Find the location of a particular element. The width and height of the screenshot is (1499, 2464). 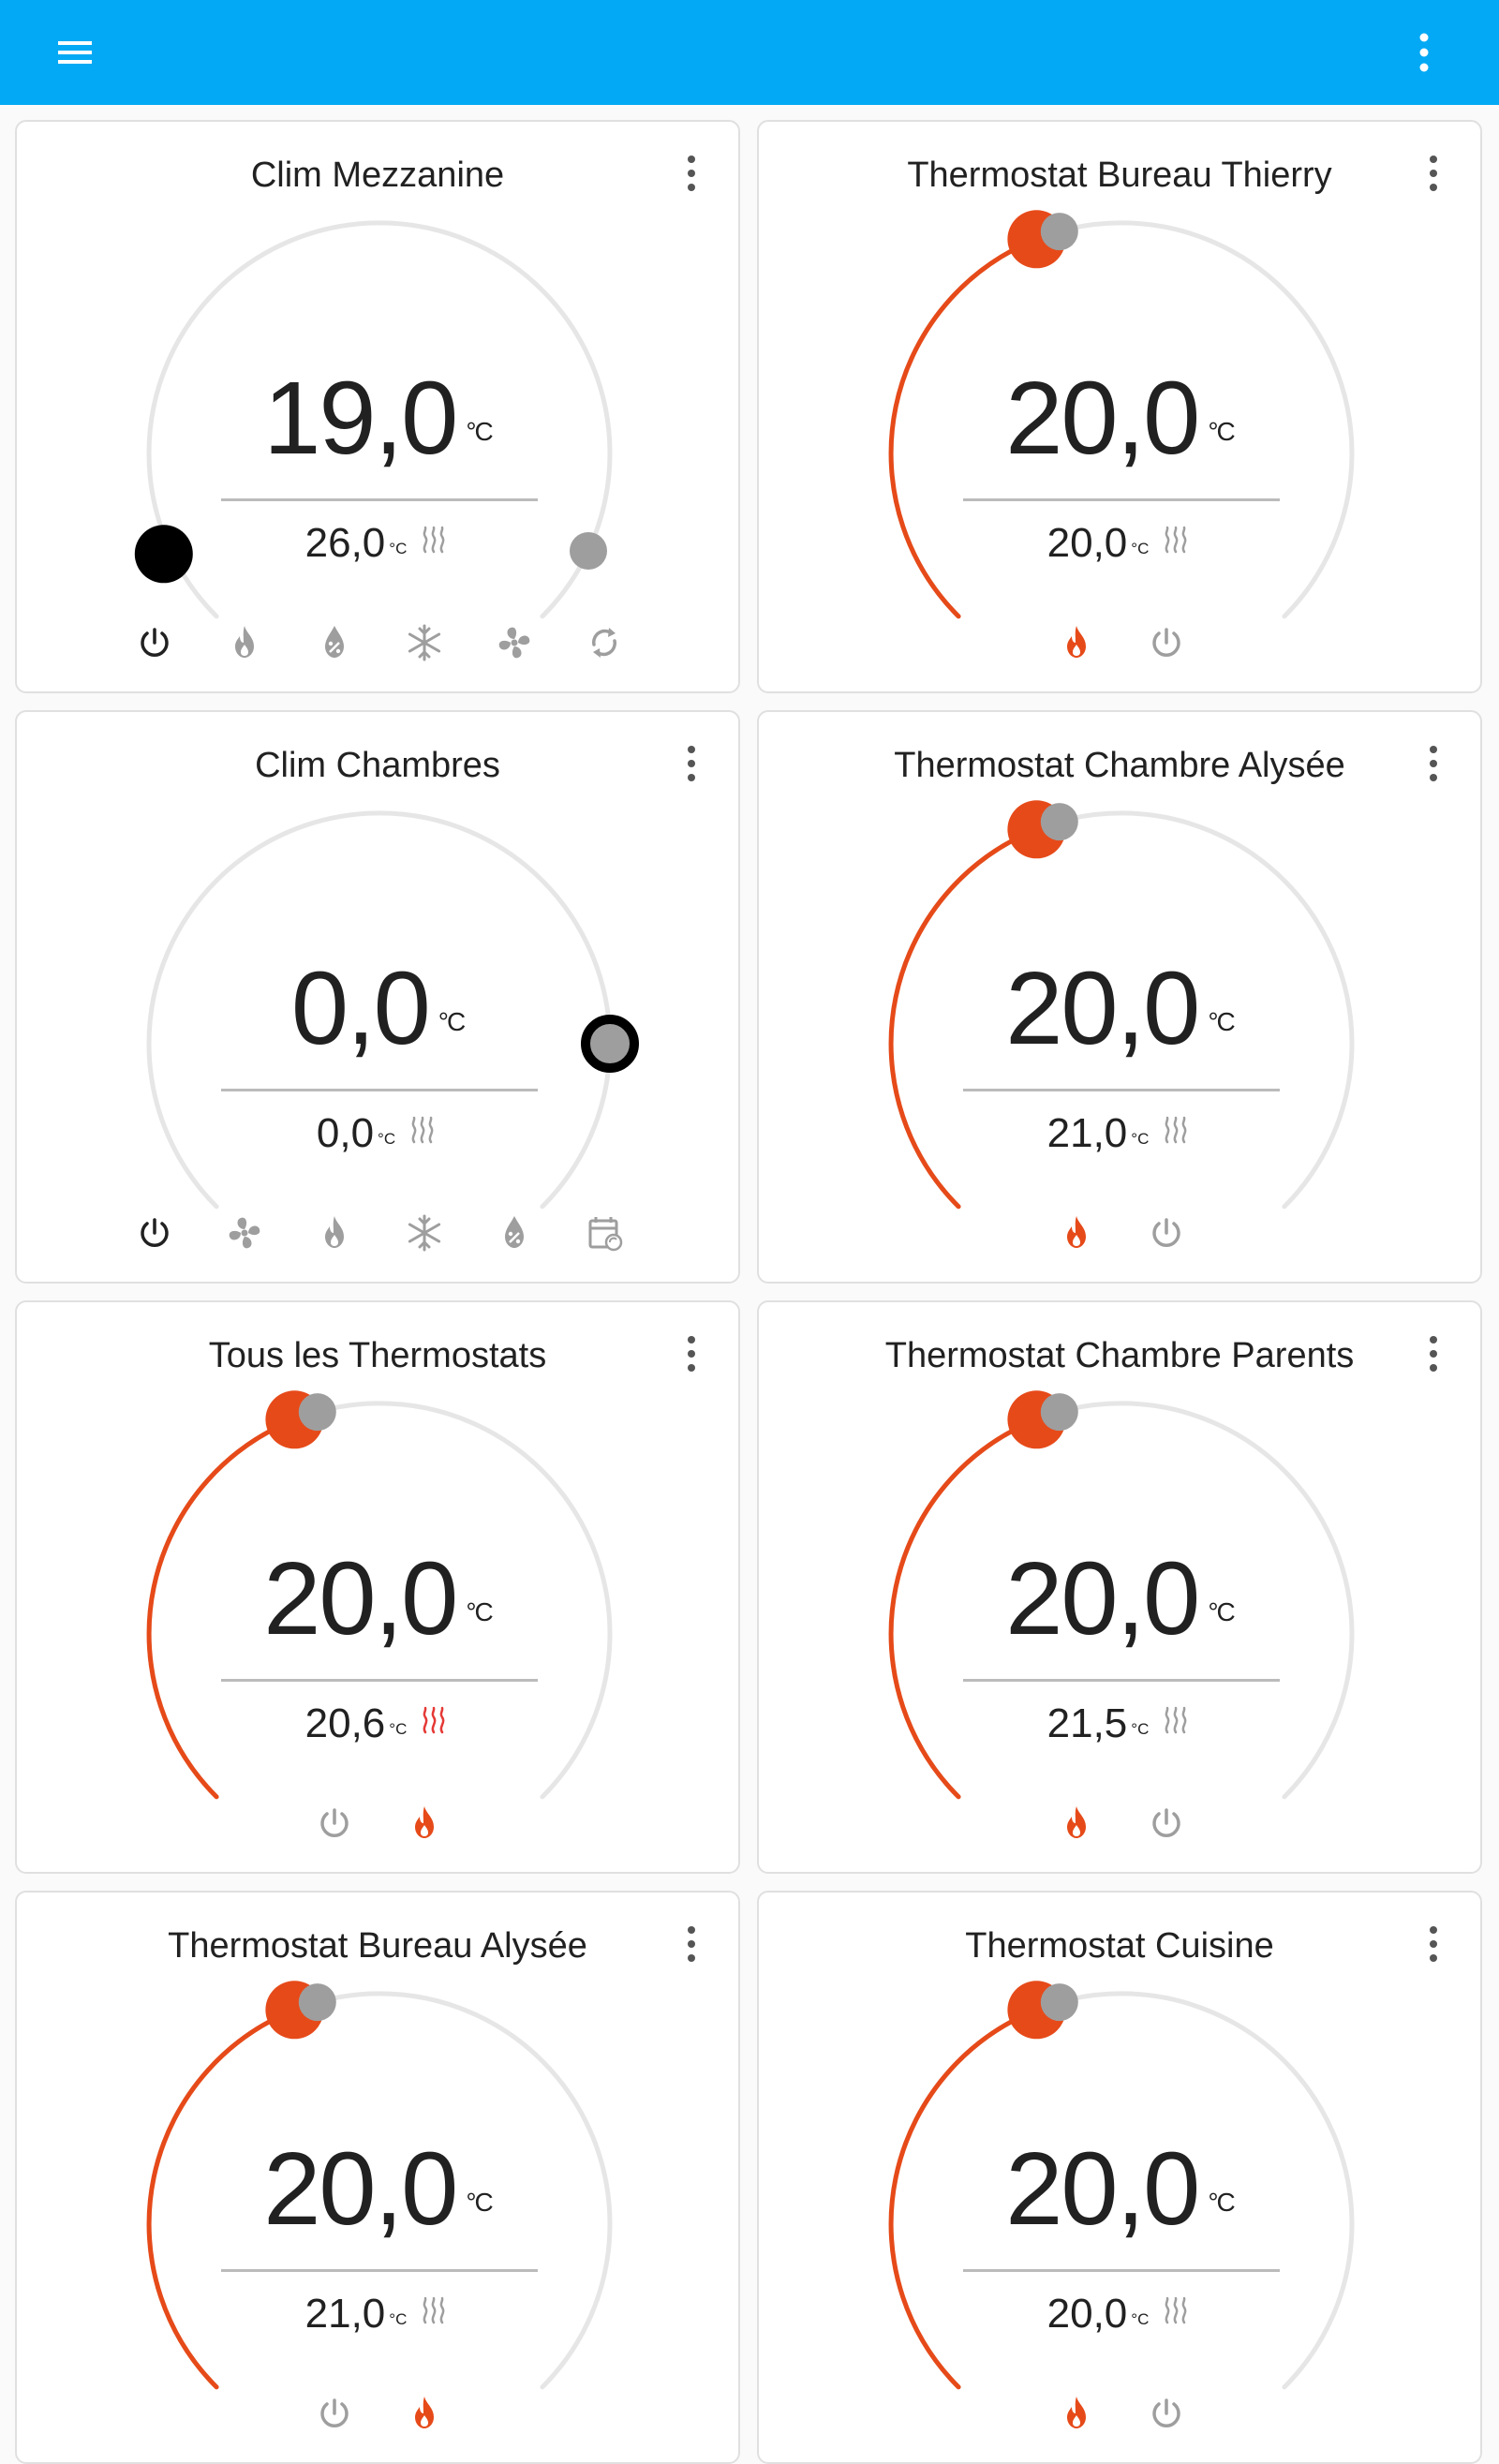

thermostat-card: Thermostat Bureau Alysée 20,0 °C 21,0 °C is located at coordinates (377, 2177).